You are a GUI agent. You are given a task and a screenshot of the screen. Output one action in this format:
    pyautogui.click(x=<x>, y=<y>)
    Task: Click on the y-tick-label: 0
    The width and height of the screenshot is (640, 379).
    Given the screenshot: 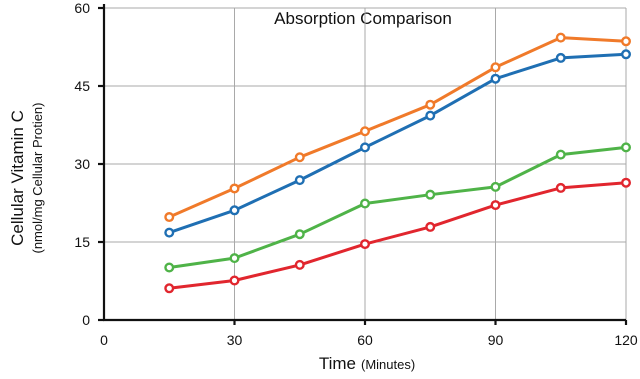 What is the action you would take?
    pyautogui.click(x=86, y=320)
    